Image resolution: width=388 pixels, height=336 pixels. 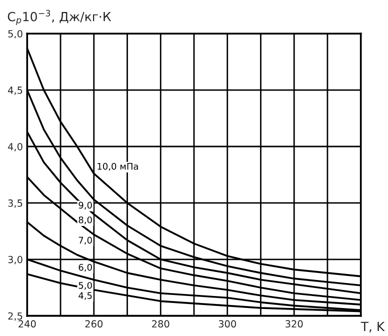 I want to click on x-axis-title: T, K, so click(x=372, y=327).